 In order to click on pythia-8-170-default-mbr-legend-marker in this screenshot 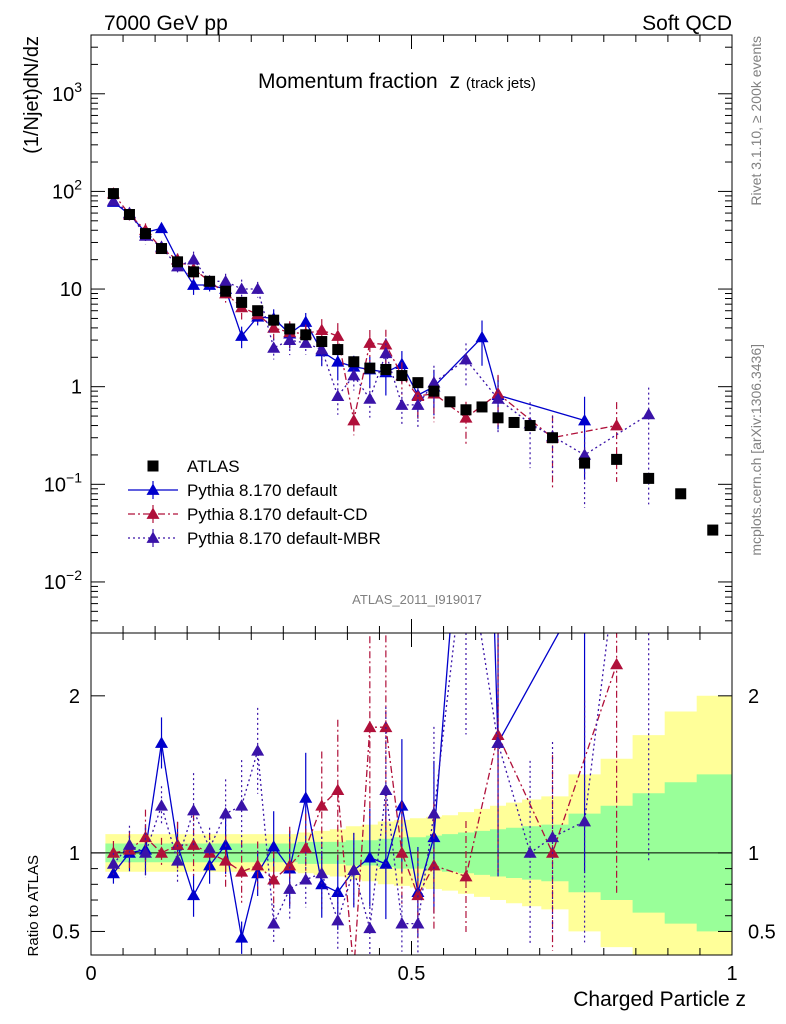, I will do `click(153, 537)`.